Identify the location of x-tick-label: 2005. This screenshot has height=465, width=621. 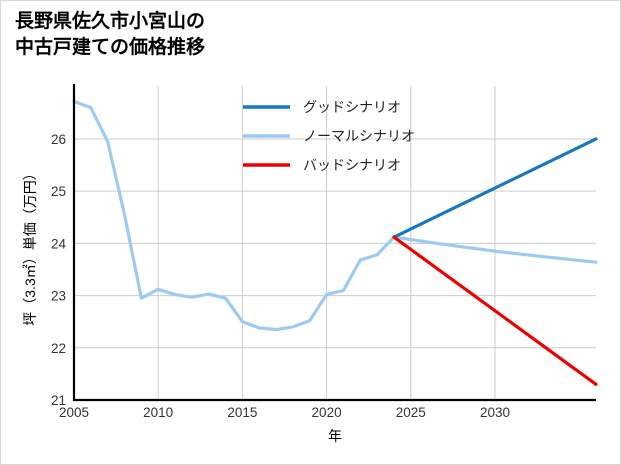
(74, 412).